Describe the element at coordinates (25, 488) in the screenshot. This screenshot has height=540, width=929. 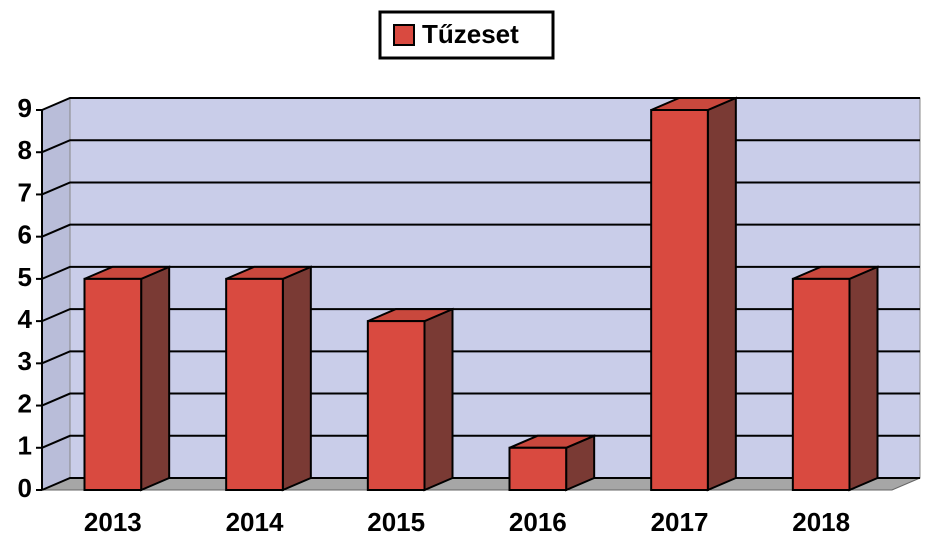
I see `y-tick-label: 0` at that location.